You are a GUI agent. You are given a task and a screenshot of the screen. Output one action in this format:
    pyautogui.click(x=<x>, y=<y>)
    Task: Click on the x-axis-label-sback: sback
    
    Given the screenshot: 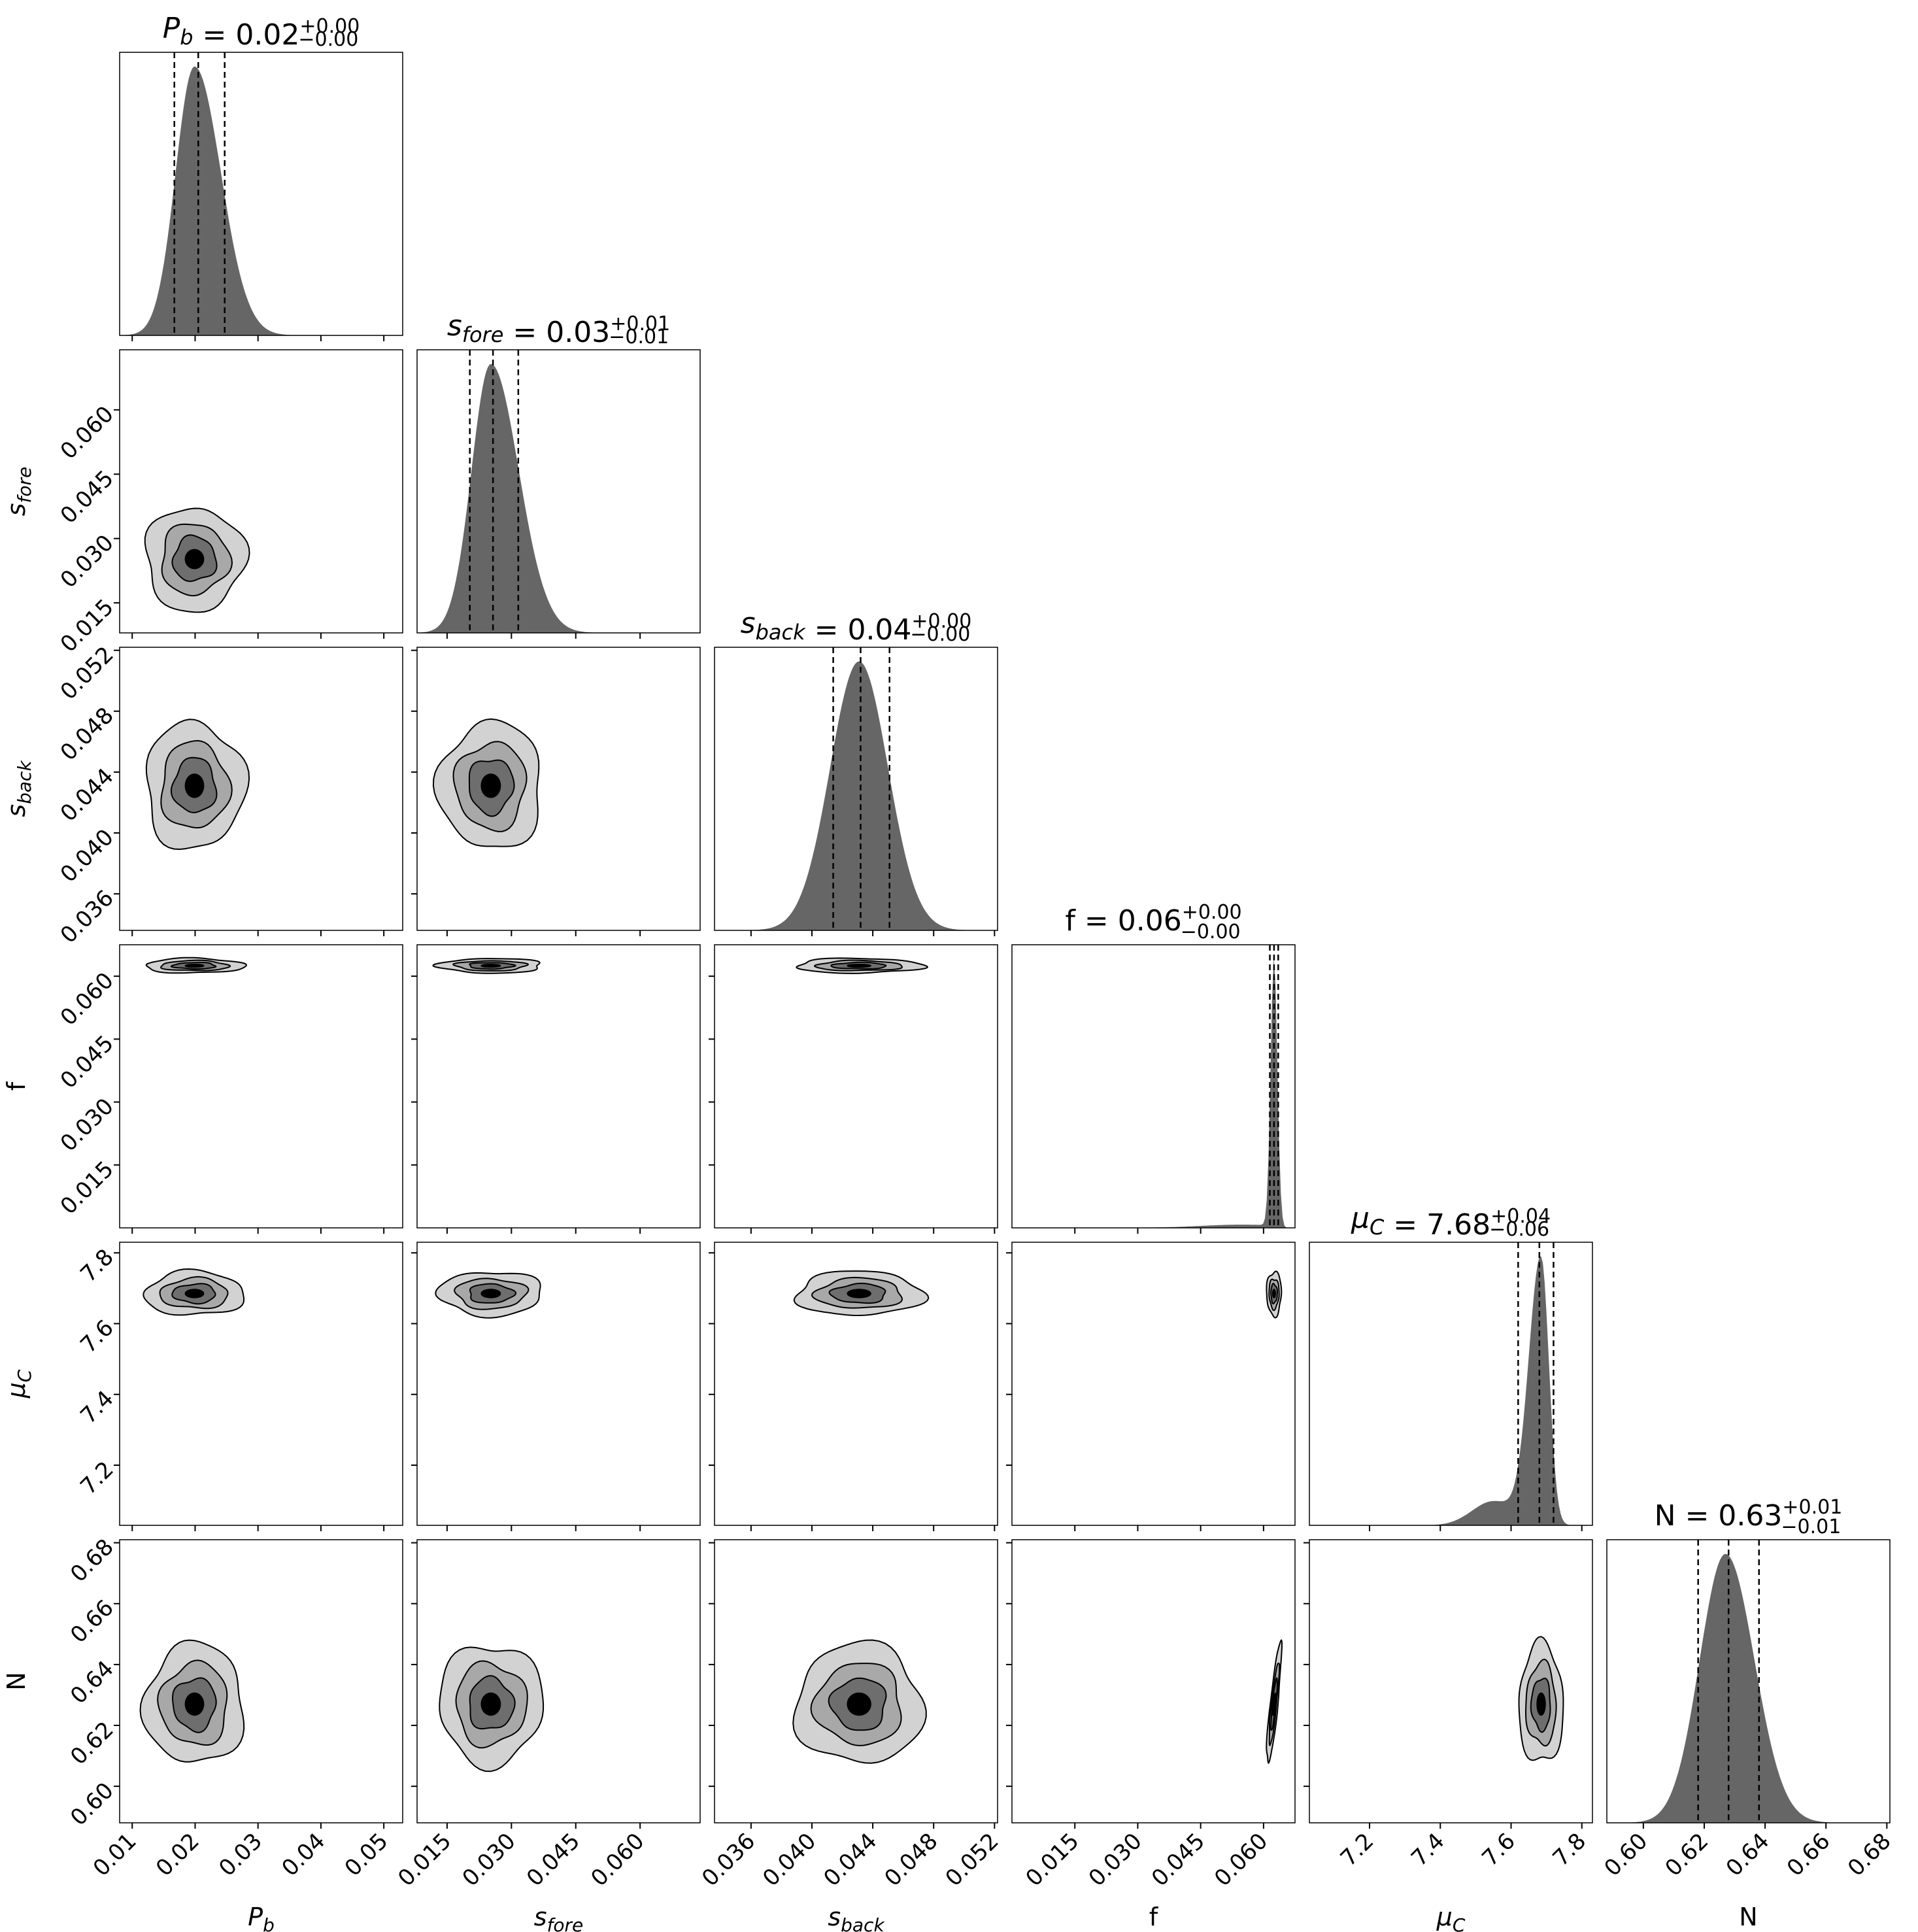 What is the action you would take?
    pyautogui.click(x=856, y=1917)
    